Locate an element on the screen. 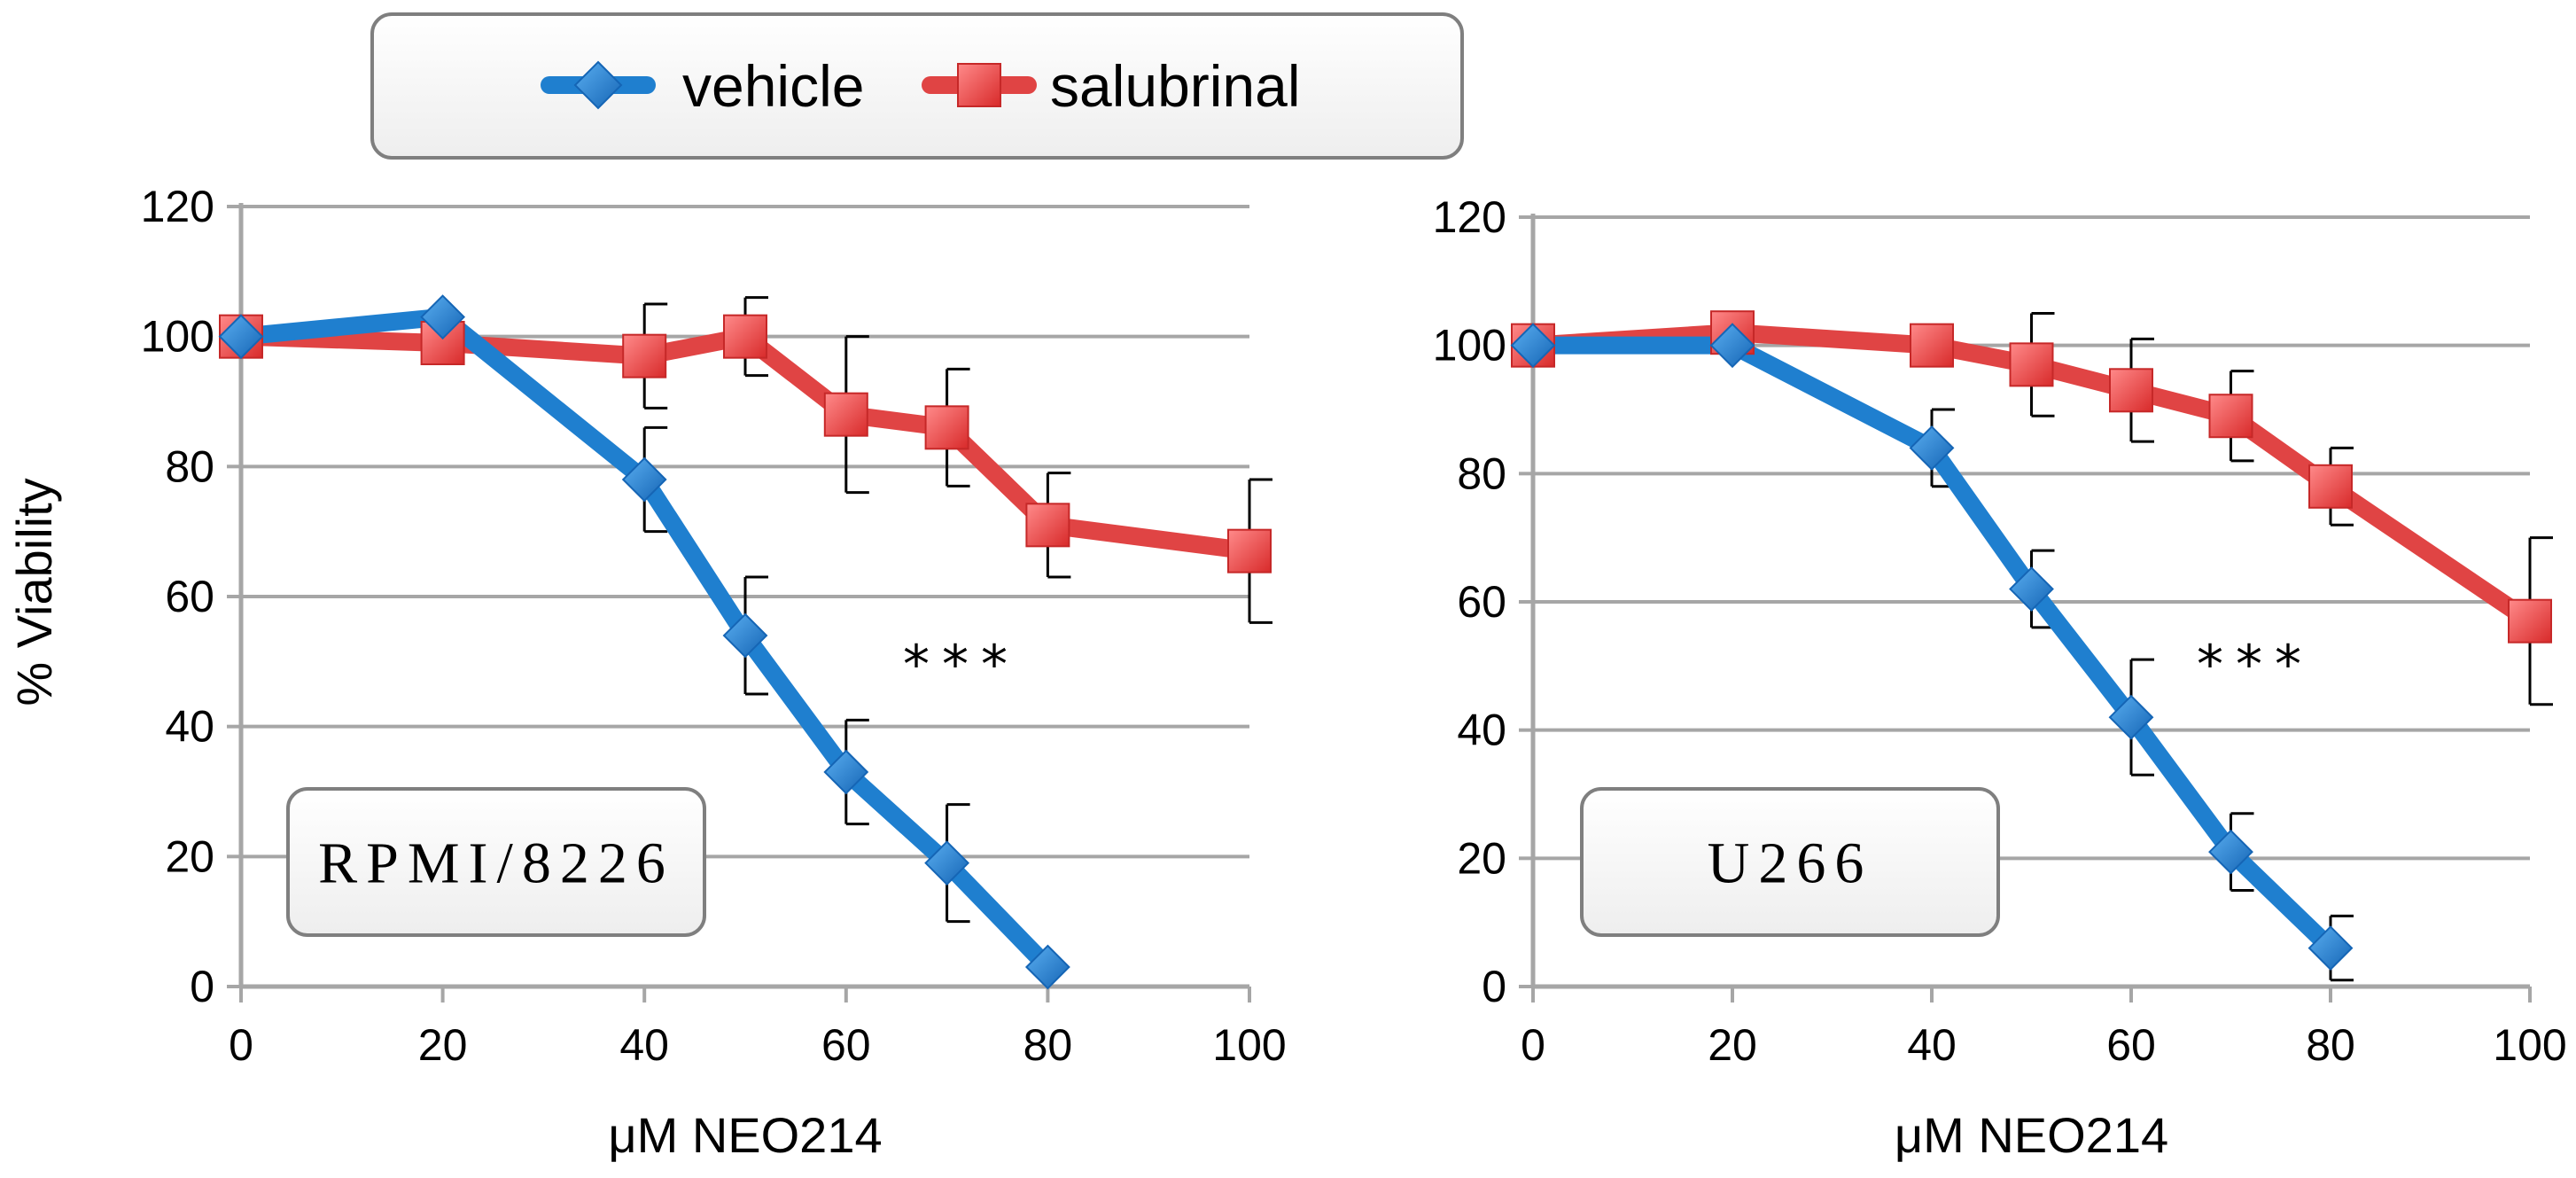  legend-vehicle-label: vehicle is located at coordinates (773, 86).